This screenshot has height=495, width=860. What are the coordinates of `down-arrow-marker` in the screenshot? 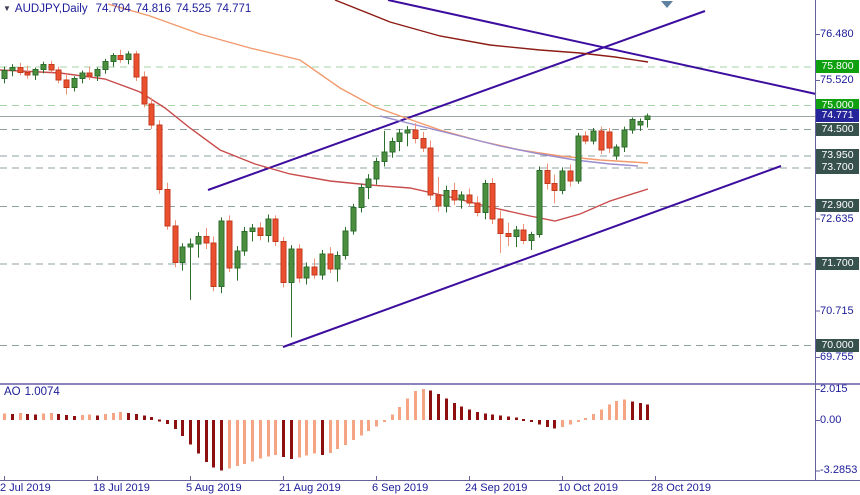 It's located at (667, 4).